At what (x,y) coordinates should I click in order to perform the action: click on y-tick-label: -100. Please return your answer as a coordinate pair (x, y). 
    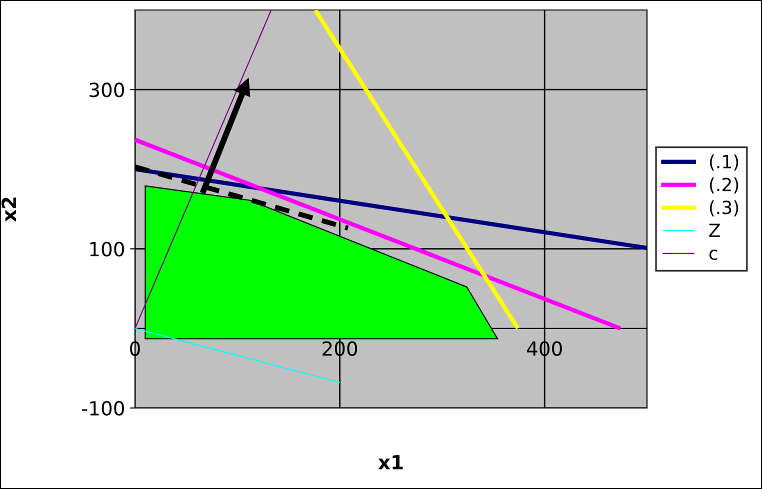
    Looking at the image, I should click on (103, 408).